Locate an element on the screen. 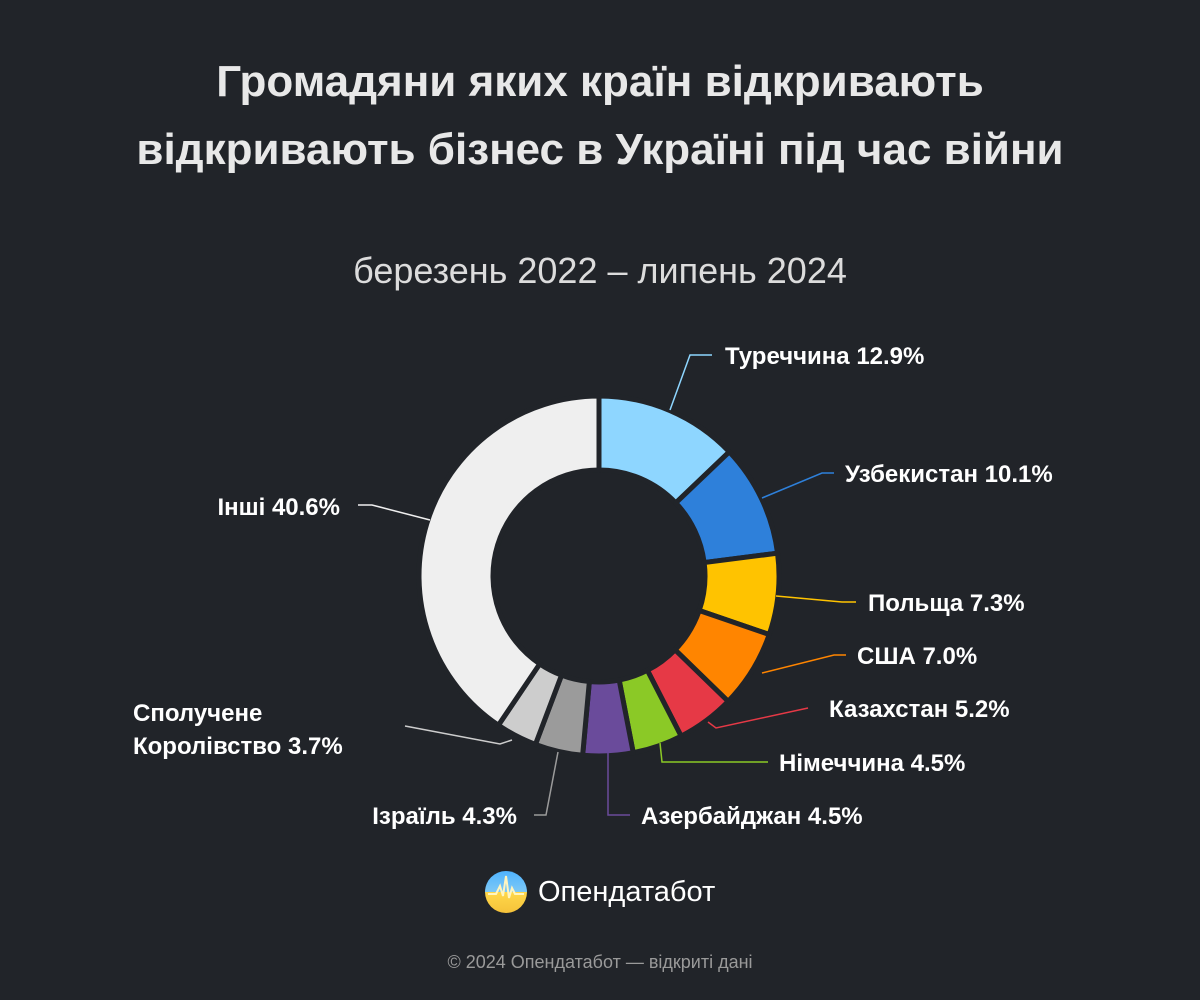 The height and width of the screenshot is (1000, 1200). data-label-3: США 7.0% is located at coordinates (917, 656).